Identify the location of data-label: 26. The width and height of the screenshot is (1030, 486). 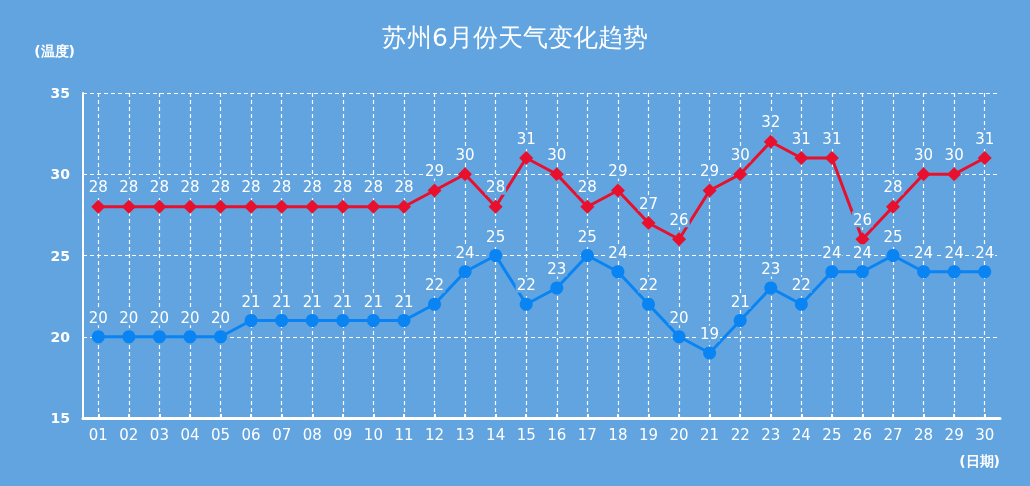
(862, 219).